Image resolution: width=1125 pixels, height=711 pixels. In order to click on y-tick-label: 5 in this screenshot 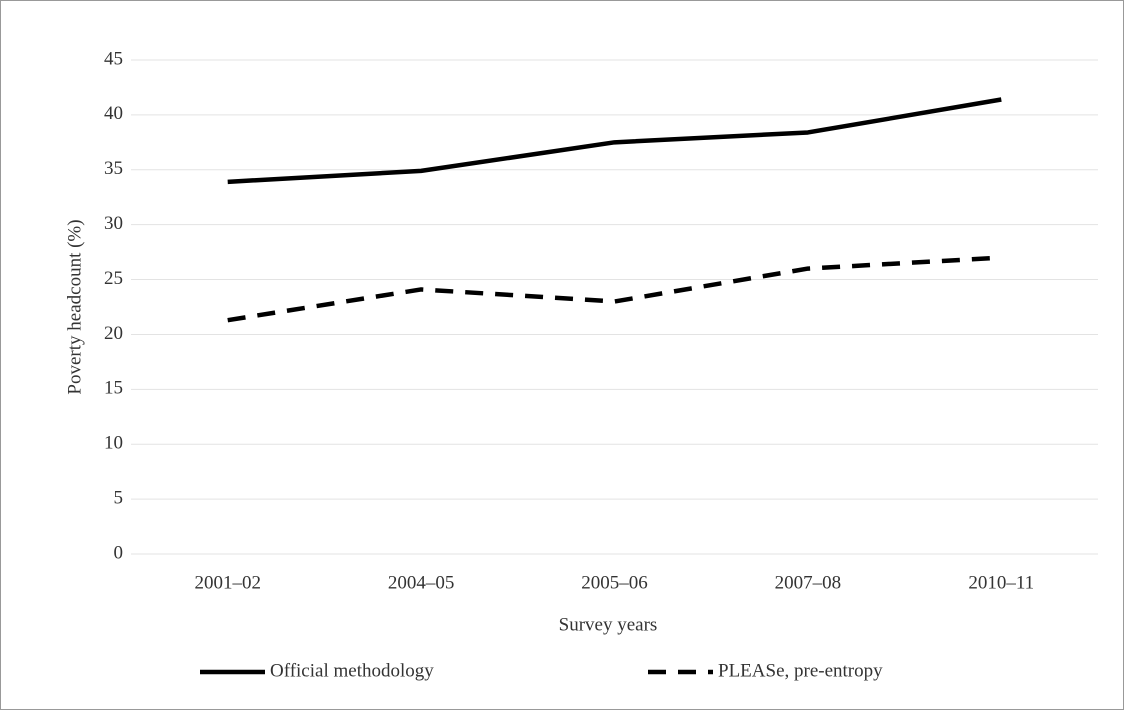, I will do `click(119, 497)`.